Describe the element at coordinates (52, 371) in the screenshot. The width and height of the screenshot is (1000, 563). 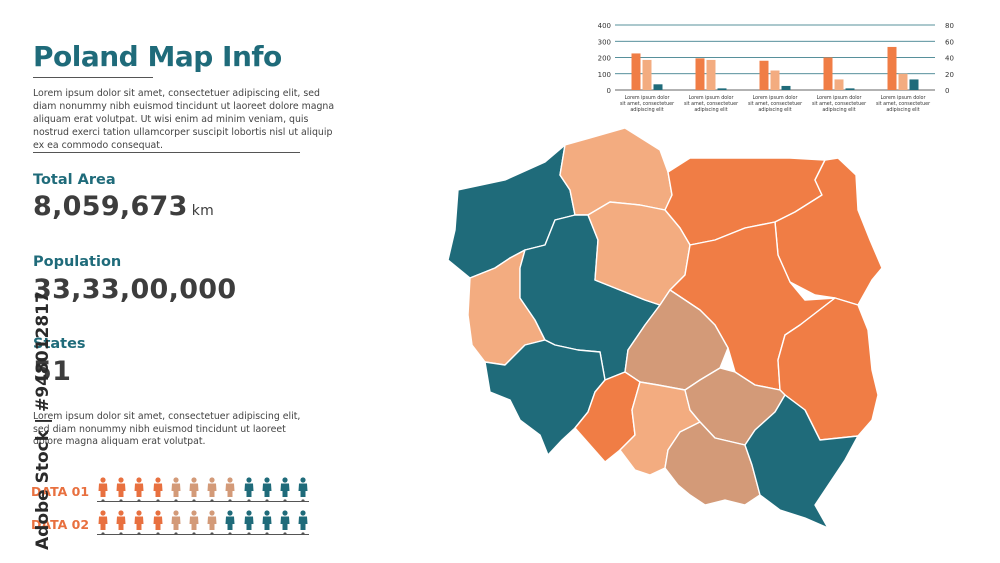
I see `states-value: 51` at that location.